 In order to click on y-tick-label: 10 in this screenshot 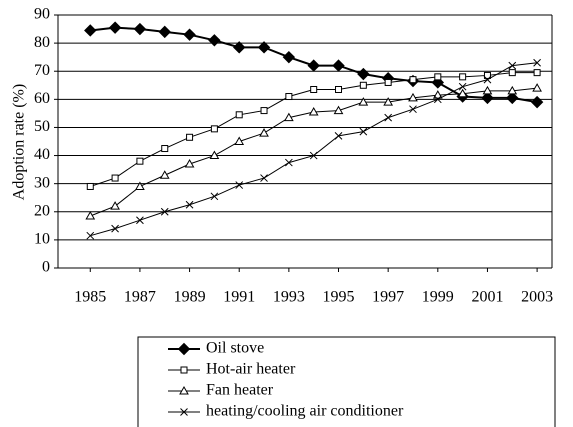, I will do `click(42, 239)`.